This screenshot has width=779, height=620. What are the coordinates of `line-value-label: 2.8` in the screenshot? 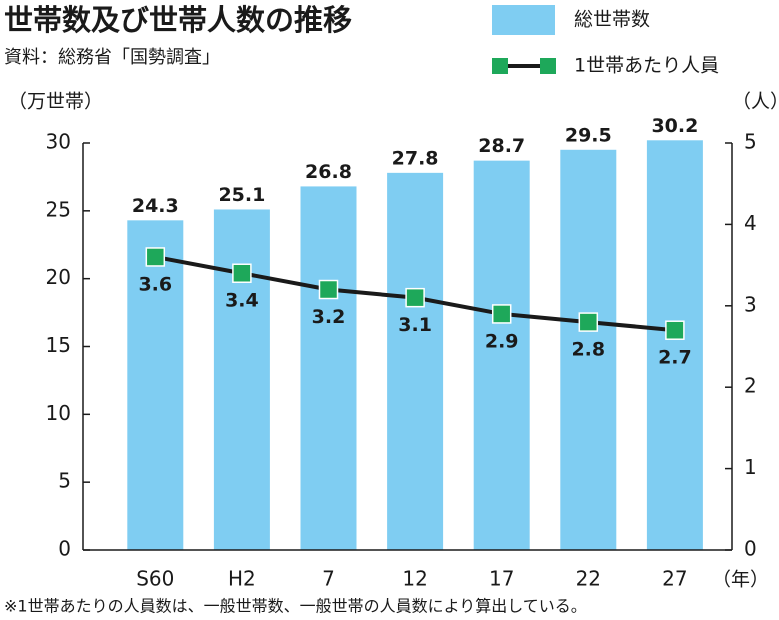 It's located at (588, 350).